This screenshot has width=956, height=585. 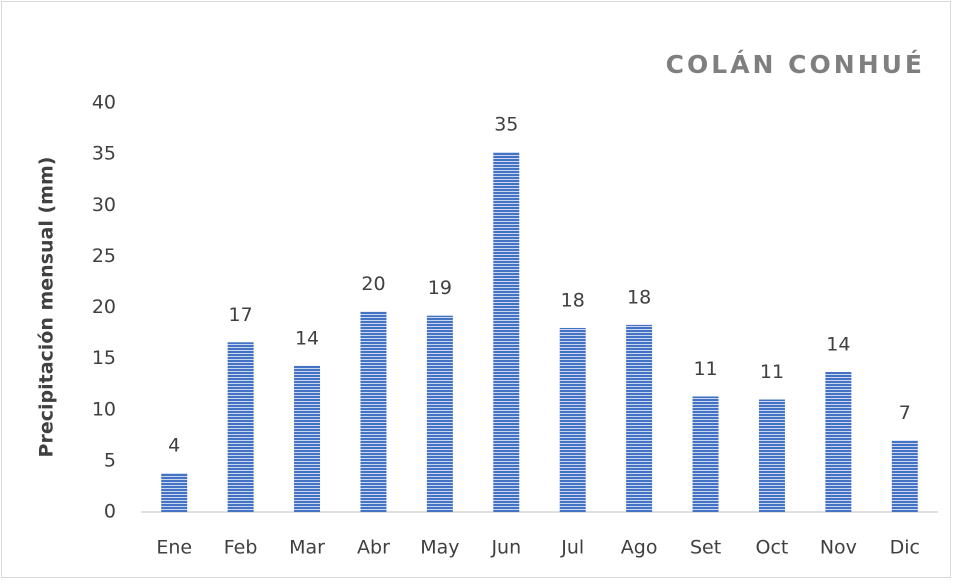 What do you see at coordinates (104, 154) in the screenshot?
I see `y-tick-label: 35` at bounding box center [104, 154].